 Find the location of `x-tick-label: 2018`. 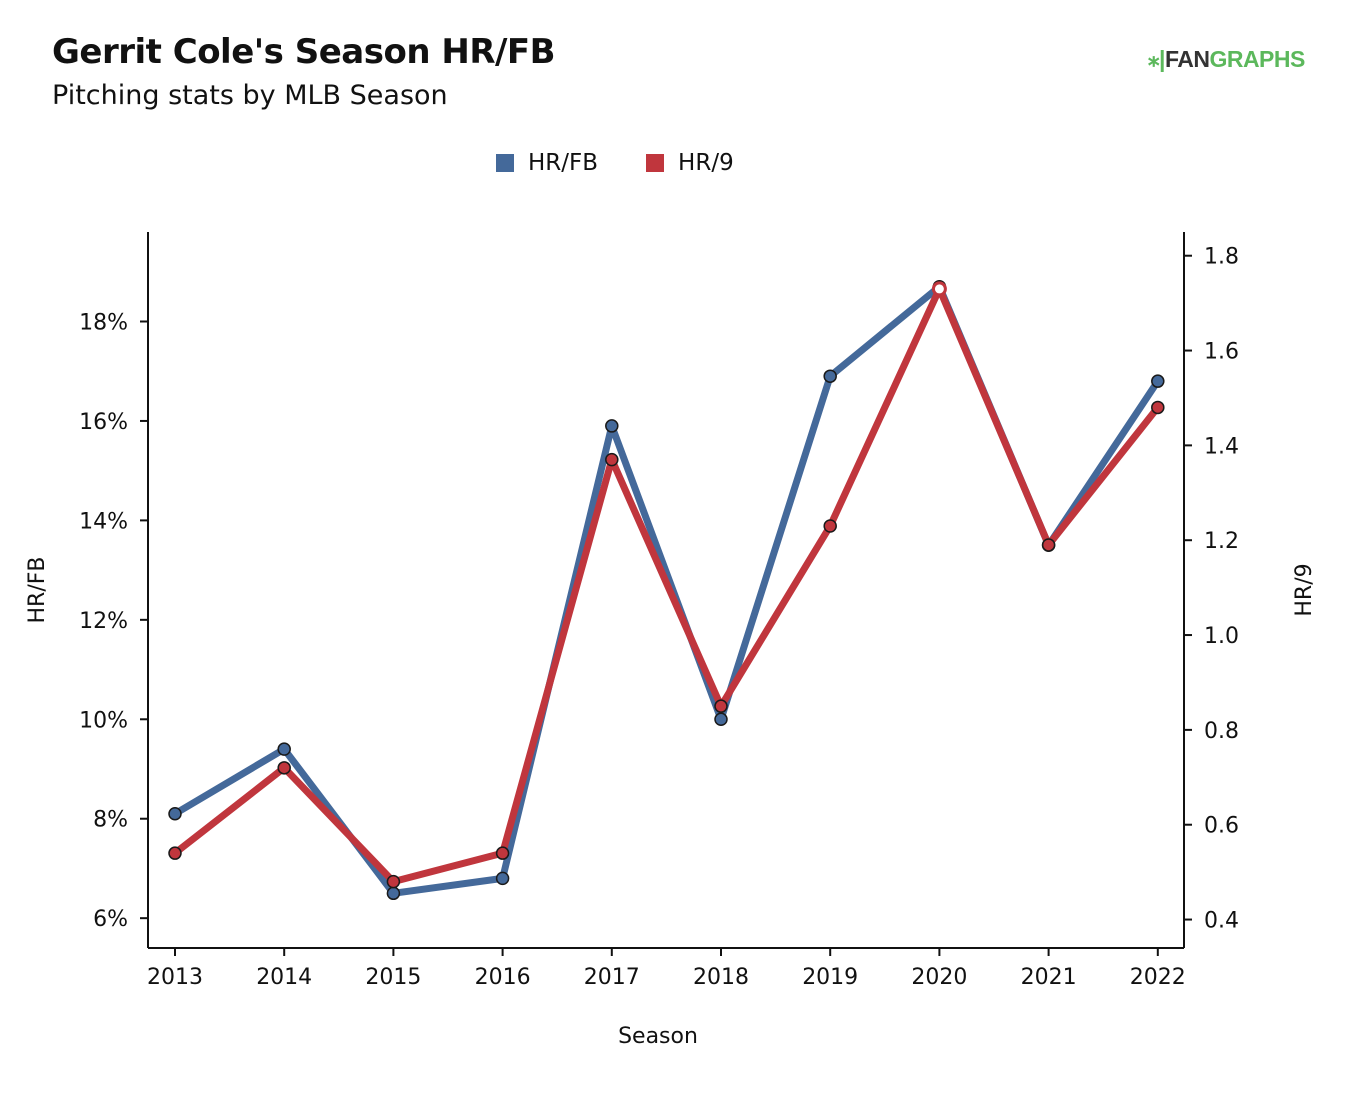

x-tick-label: 2018 is located at coordinates (721, 977).